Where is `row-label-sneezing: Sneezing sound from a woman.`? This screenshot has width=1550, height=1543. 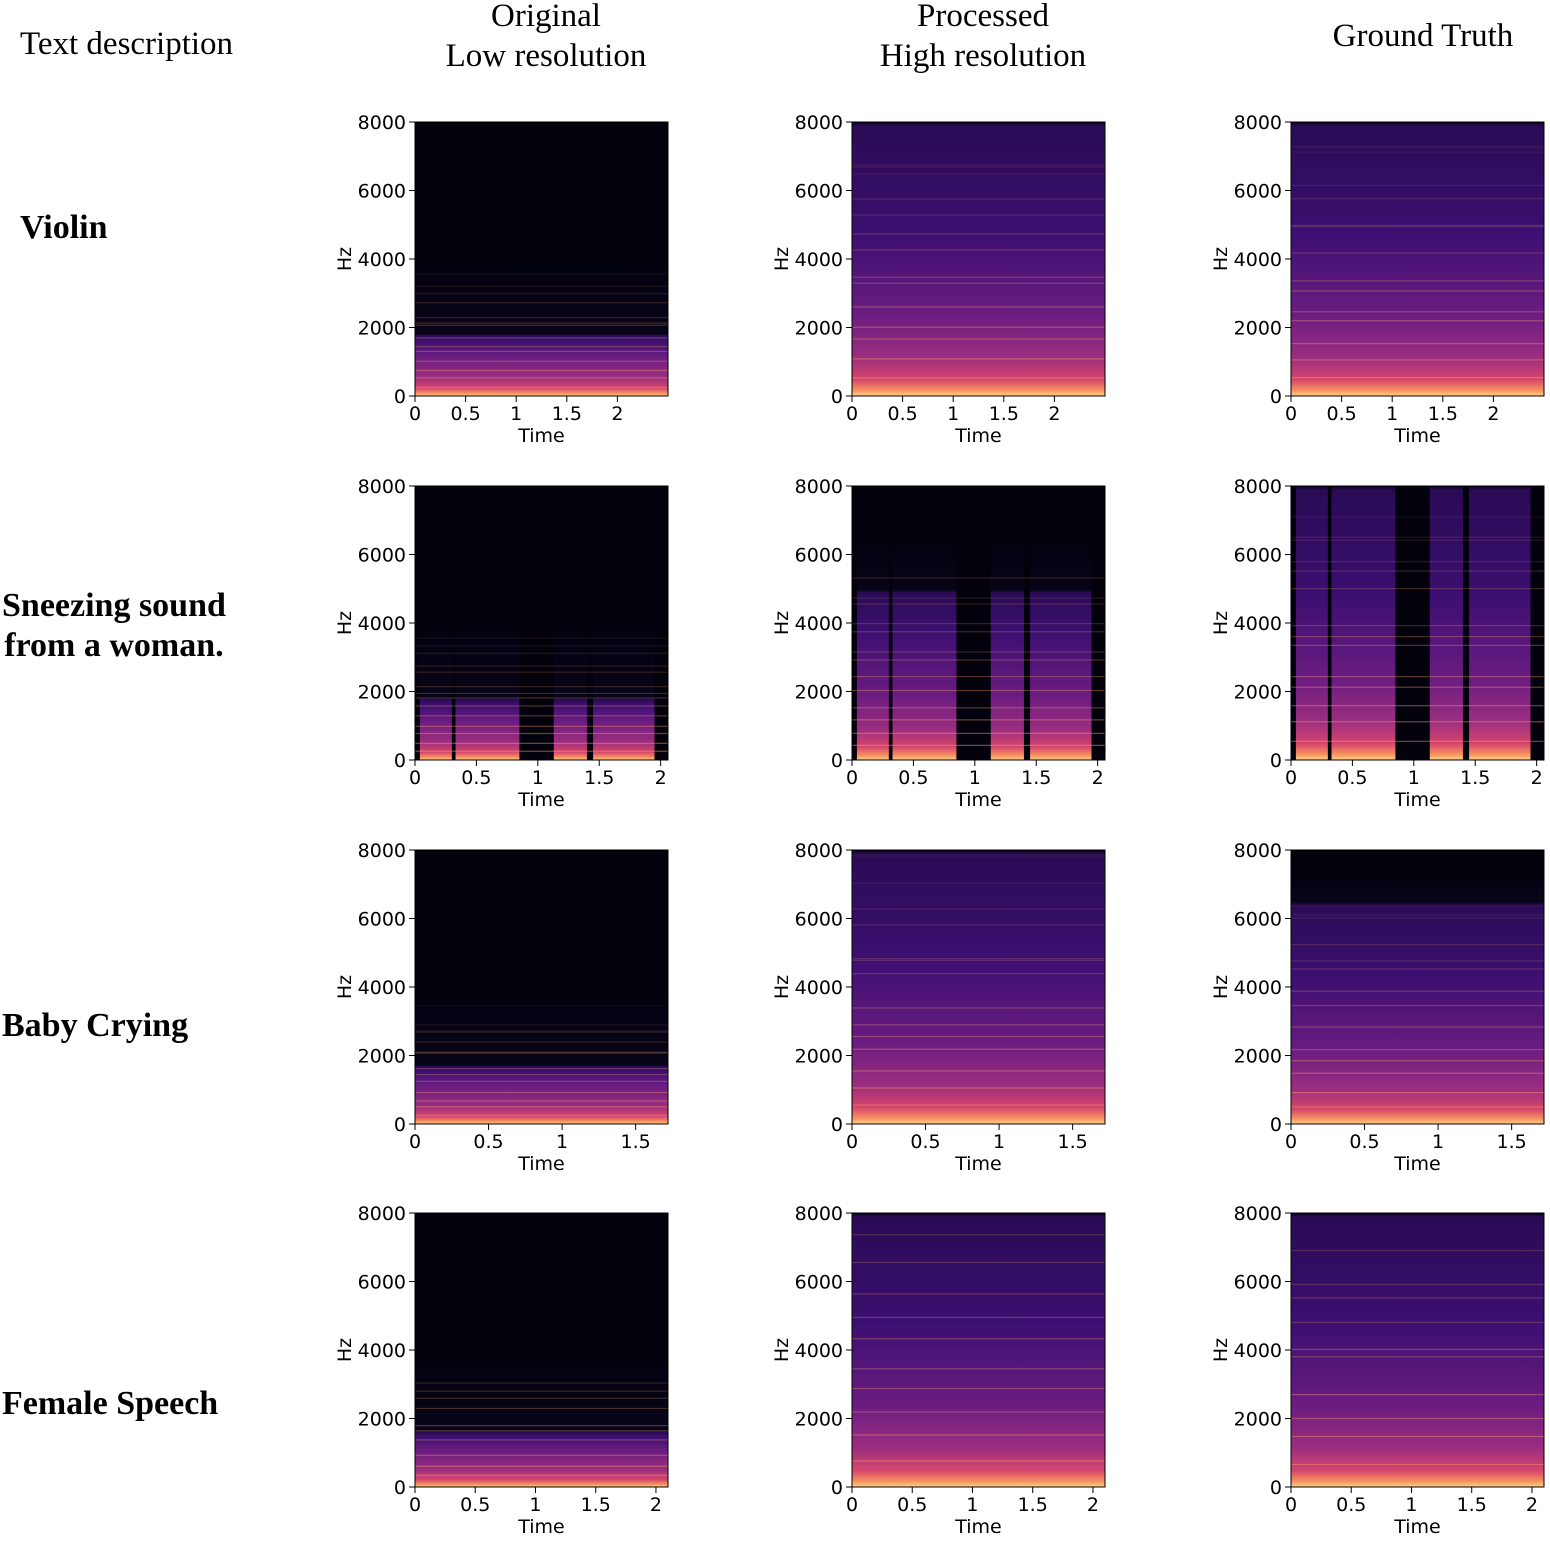
row-label-sneezing: Sneezing sound from a woman. is located at coordinates (114, 626).